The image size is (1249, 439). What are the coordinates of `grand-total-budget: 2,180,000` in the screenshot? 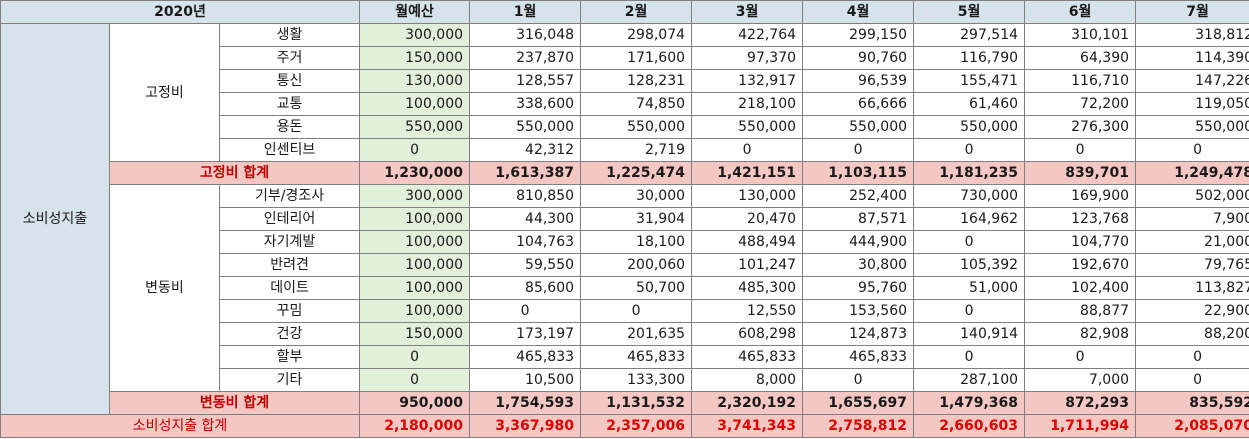 It's located at (415, 426).